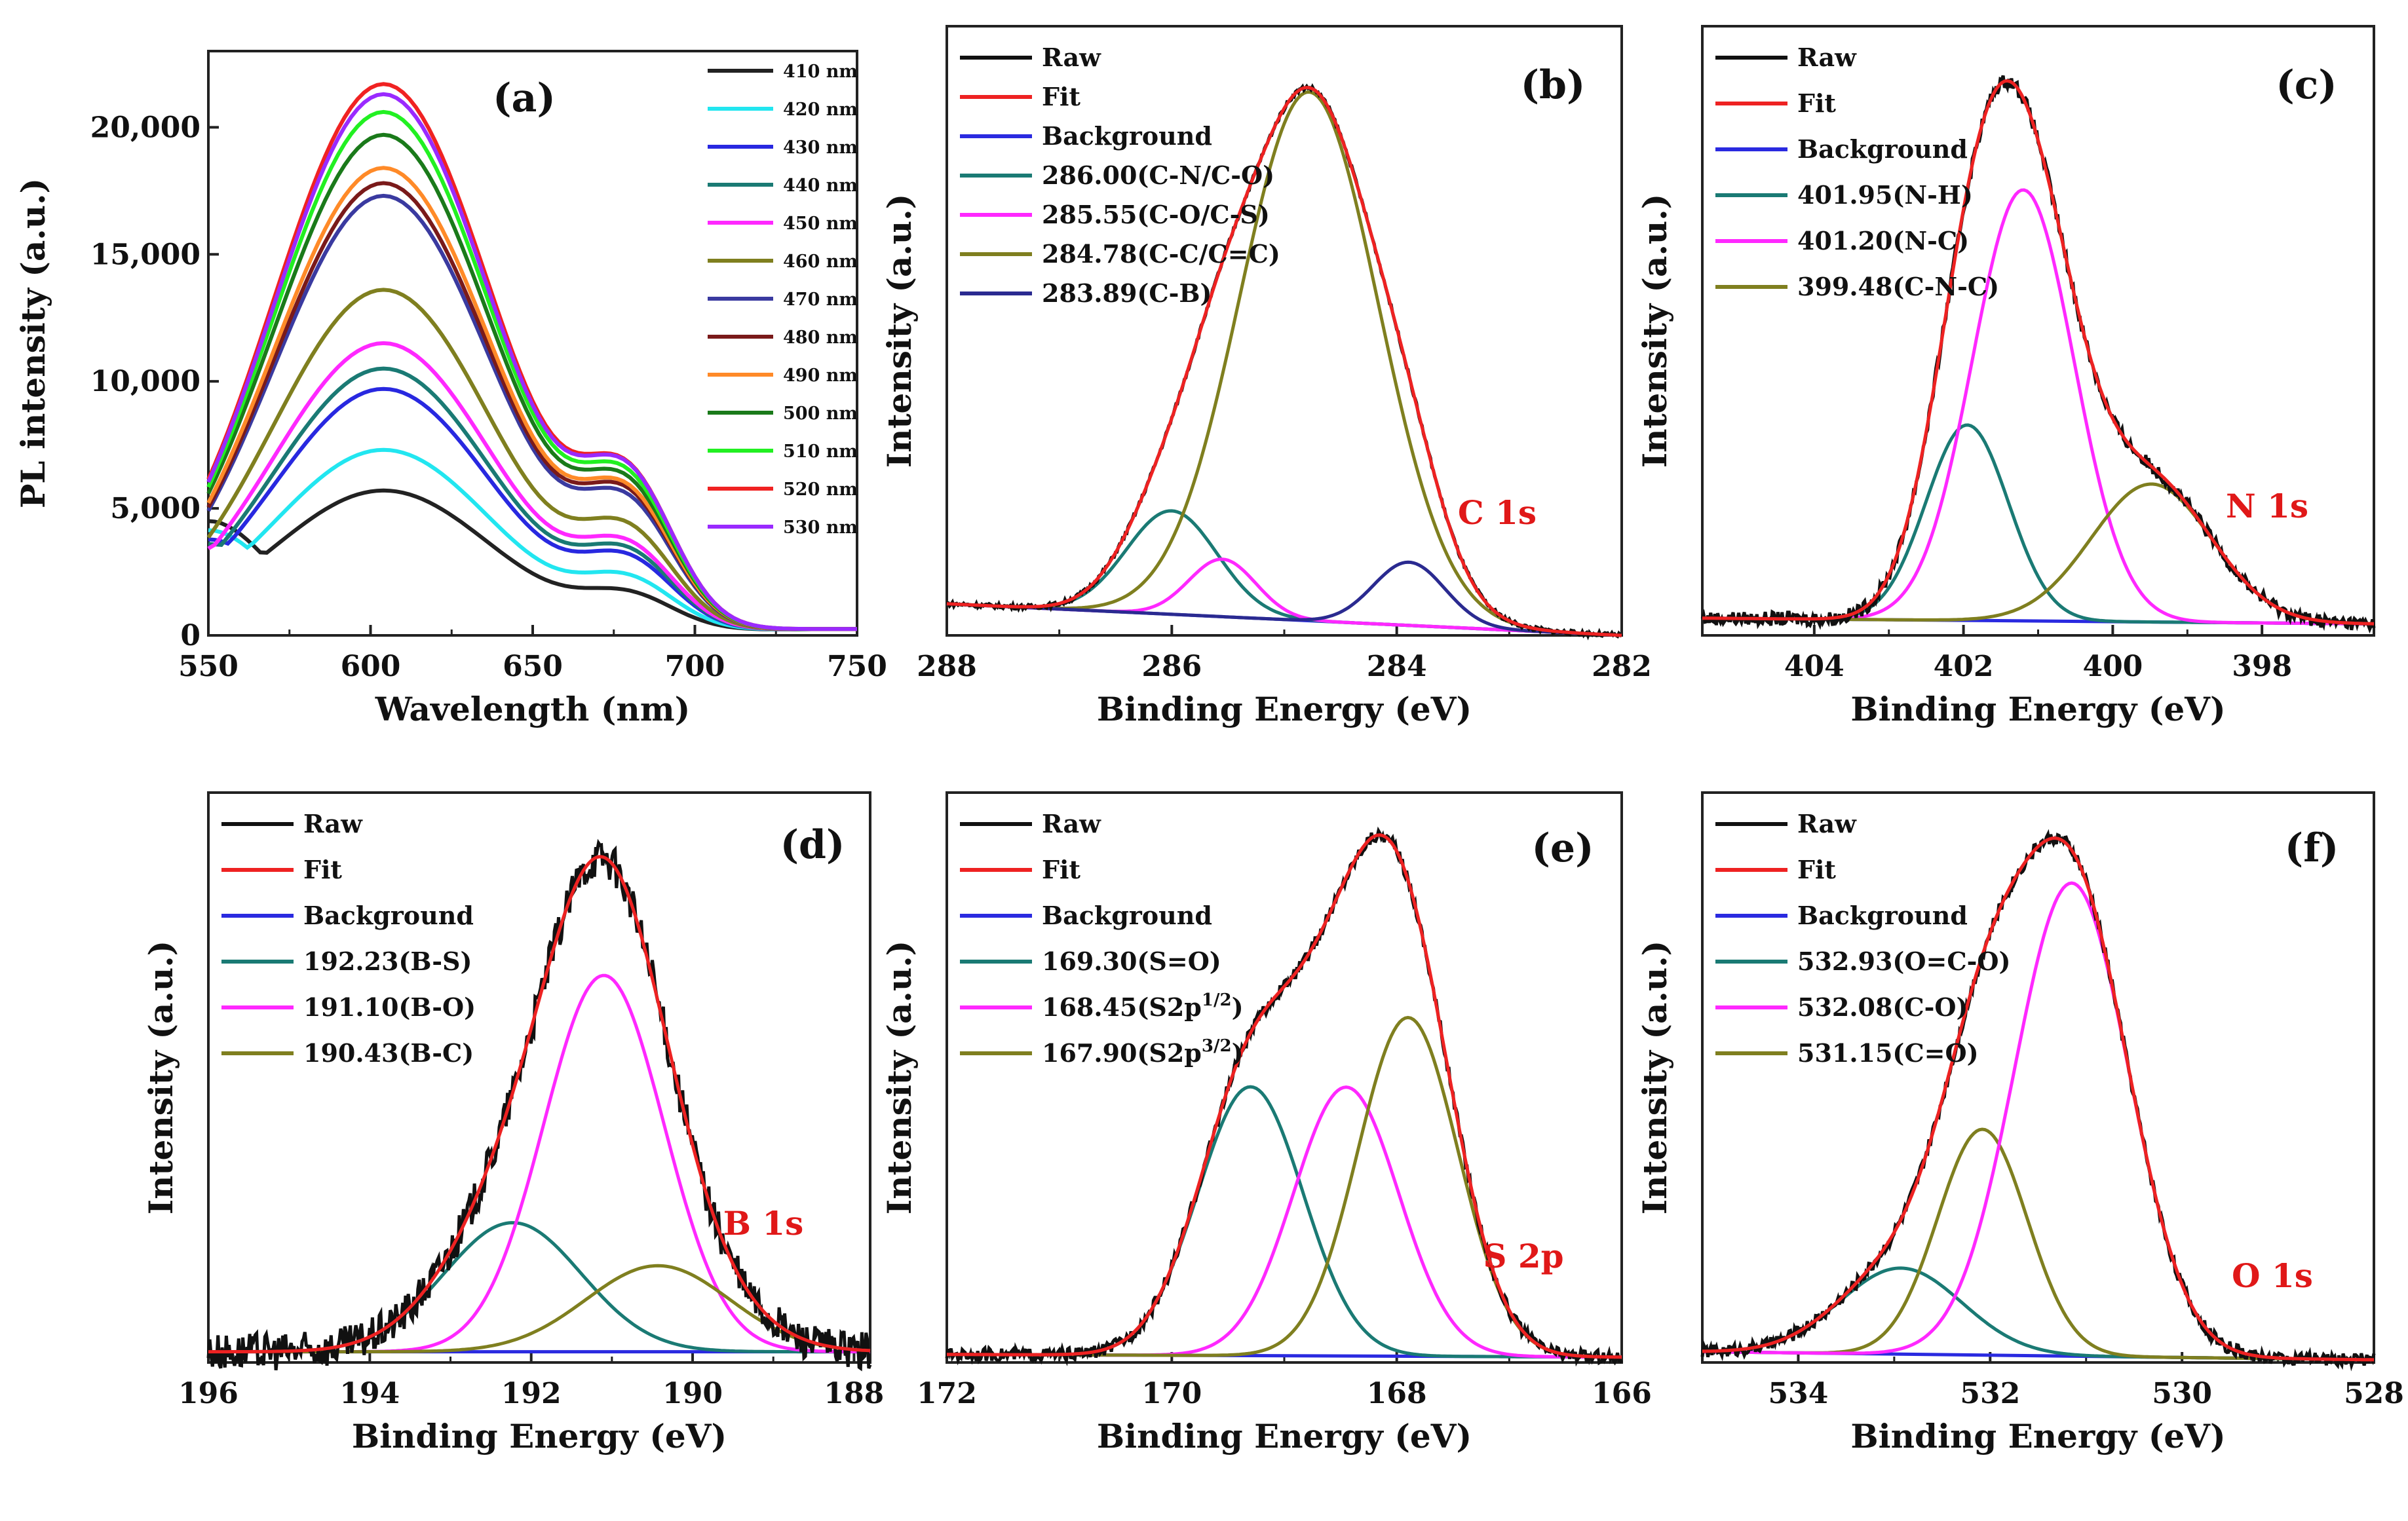 The width and height of the screenshot is (2408, 1521). Describe the element at coordinates (1161, 254) in the screenshot. I see `legend-label: 284.78(C-C/C=C)` at that location.